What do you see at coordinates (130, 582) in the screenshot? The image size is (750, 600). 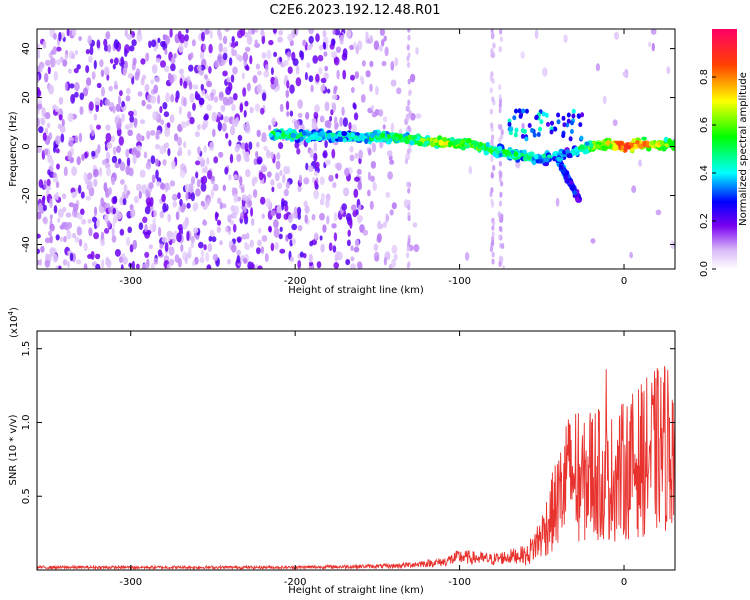 I see `x-tick-label: -300` at bounding box center [130, 582].